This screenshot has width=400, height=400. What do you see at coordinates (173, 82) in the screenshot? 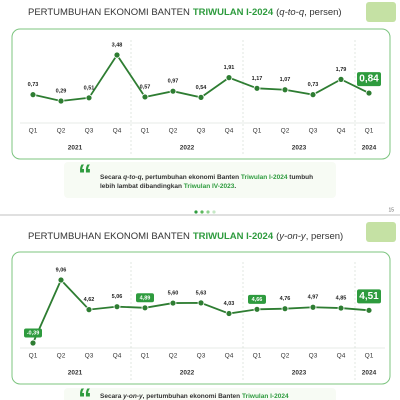
I see `value-label: 0,97` at bounding box center [173, 82].